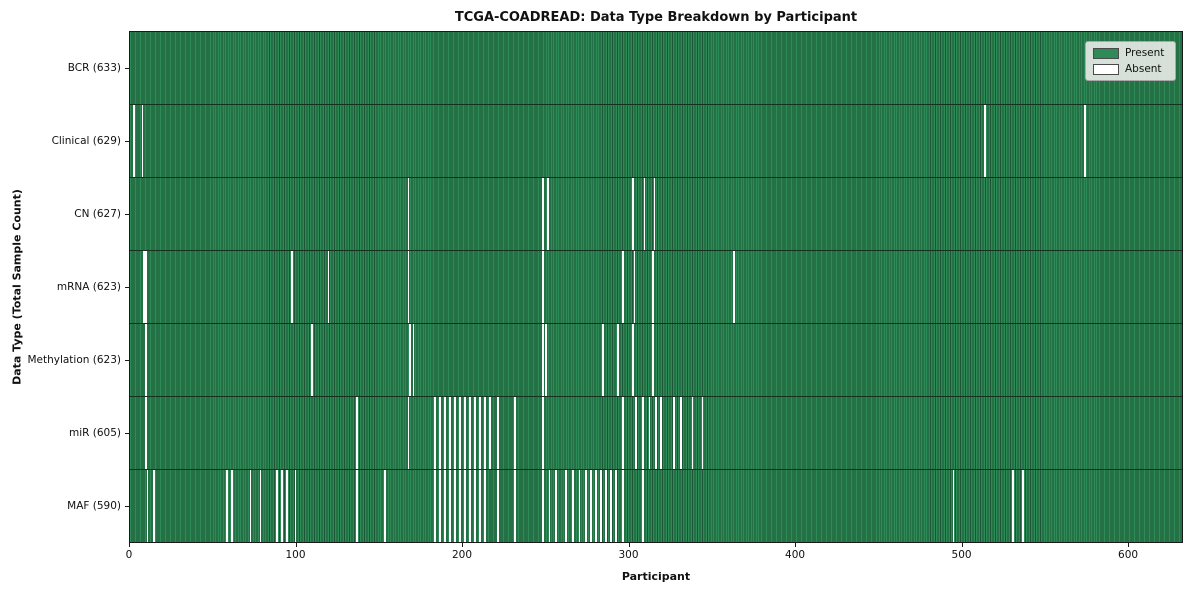 This screenshot has width=1200, height=600. What do you see at coordinates (656, 141) in the screenshot?
I see `heatmap-row-clinical` at bounding box center [656, 141].